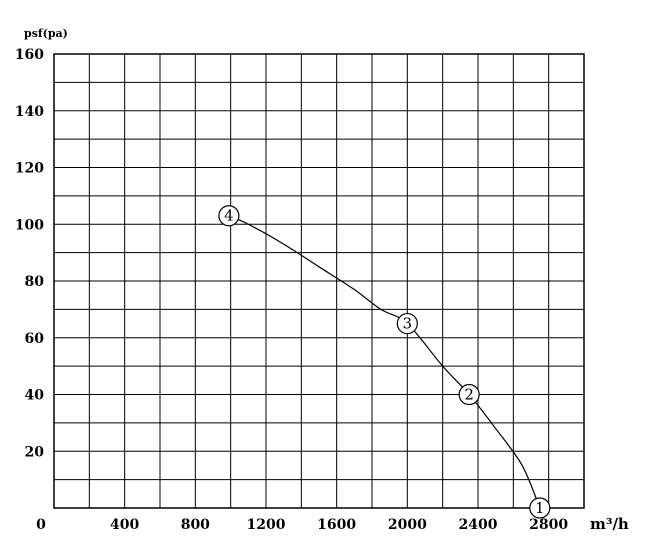 This screenshot has width=646, height=551. Describe the element at coordinates (266, 525) in the screenshot. I see `x-tick-label: 1200` at that location.